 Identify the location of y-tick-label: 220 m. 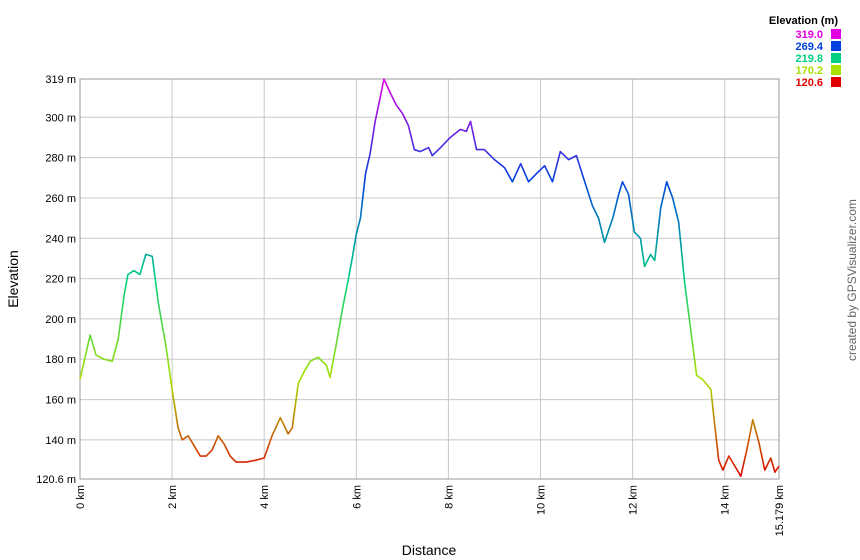
(60, 280).